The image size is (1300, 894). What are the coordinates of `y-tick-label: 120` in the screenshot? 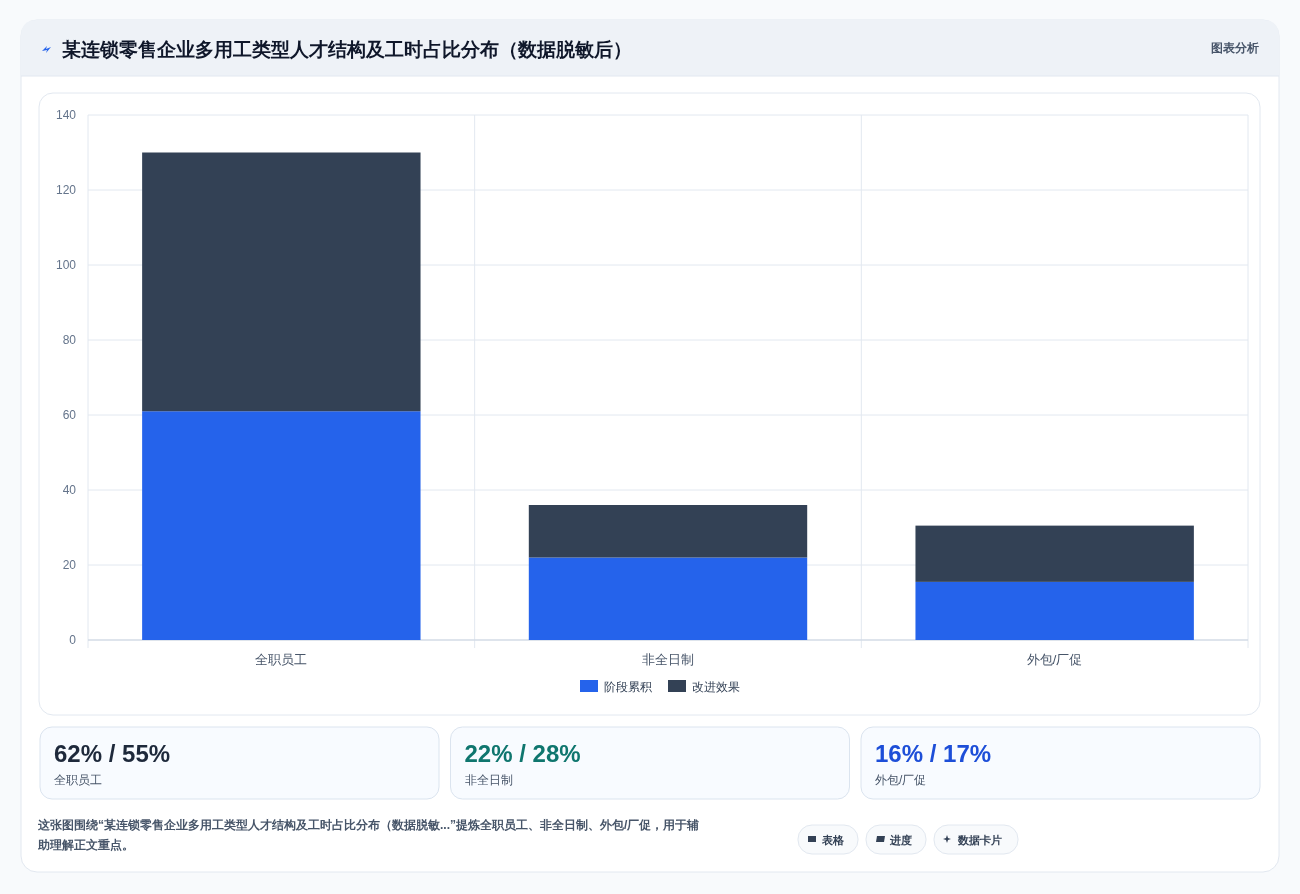 It's located at (66, 190).